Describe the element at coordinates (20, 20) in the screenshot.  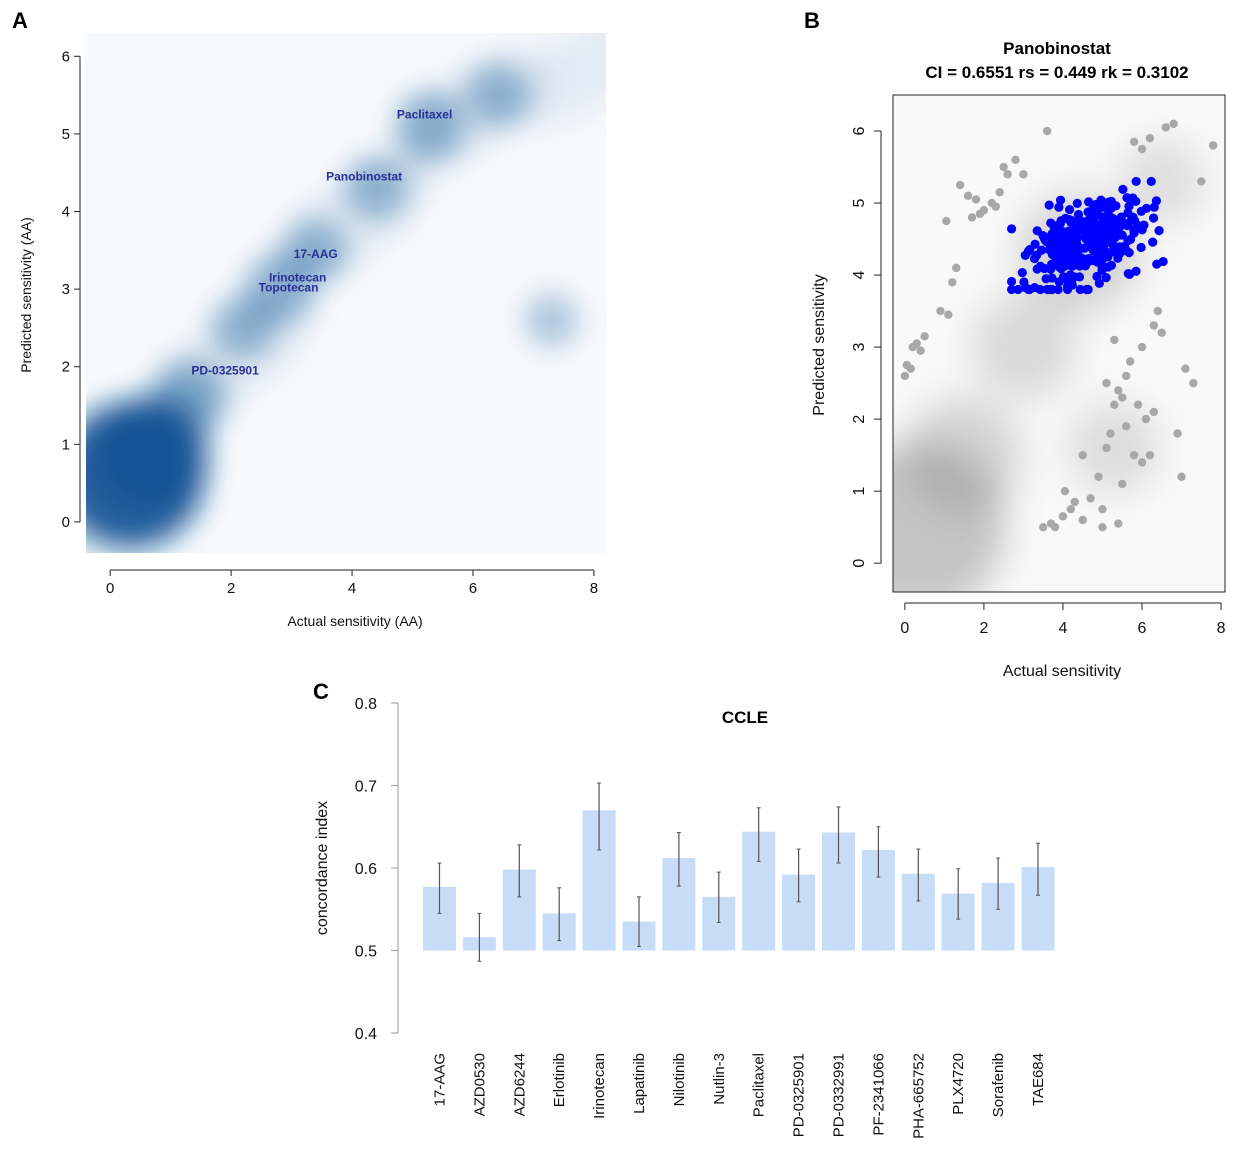
I see `panel-label-a: A` at that location.